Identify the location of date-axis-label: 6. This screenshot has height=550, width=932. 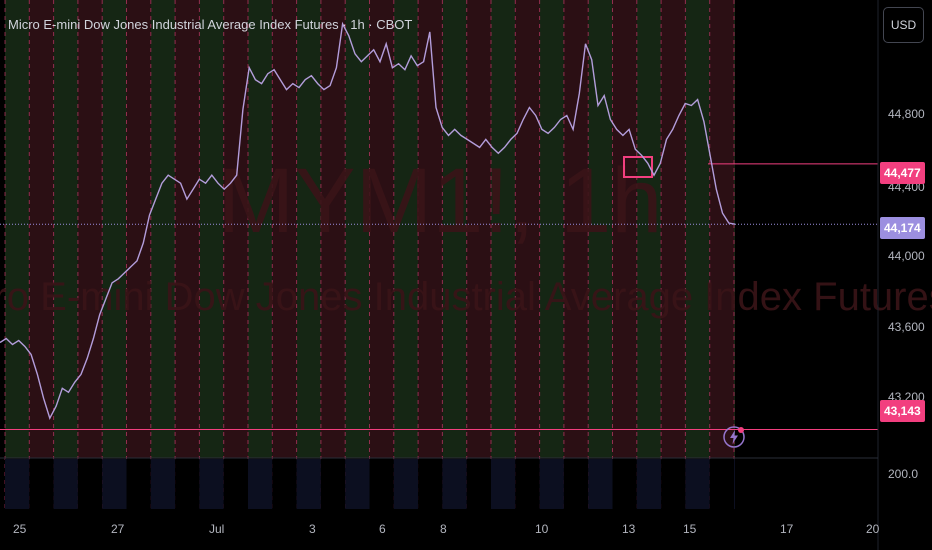
(382, 529).